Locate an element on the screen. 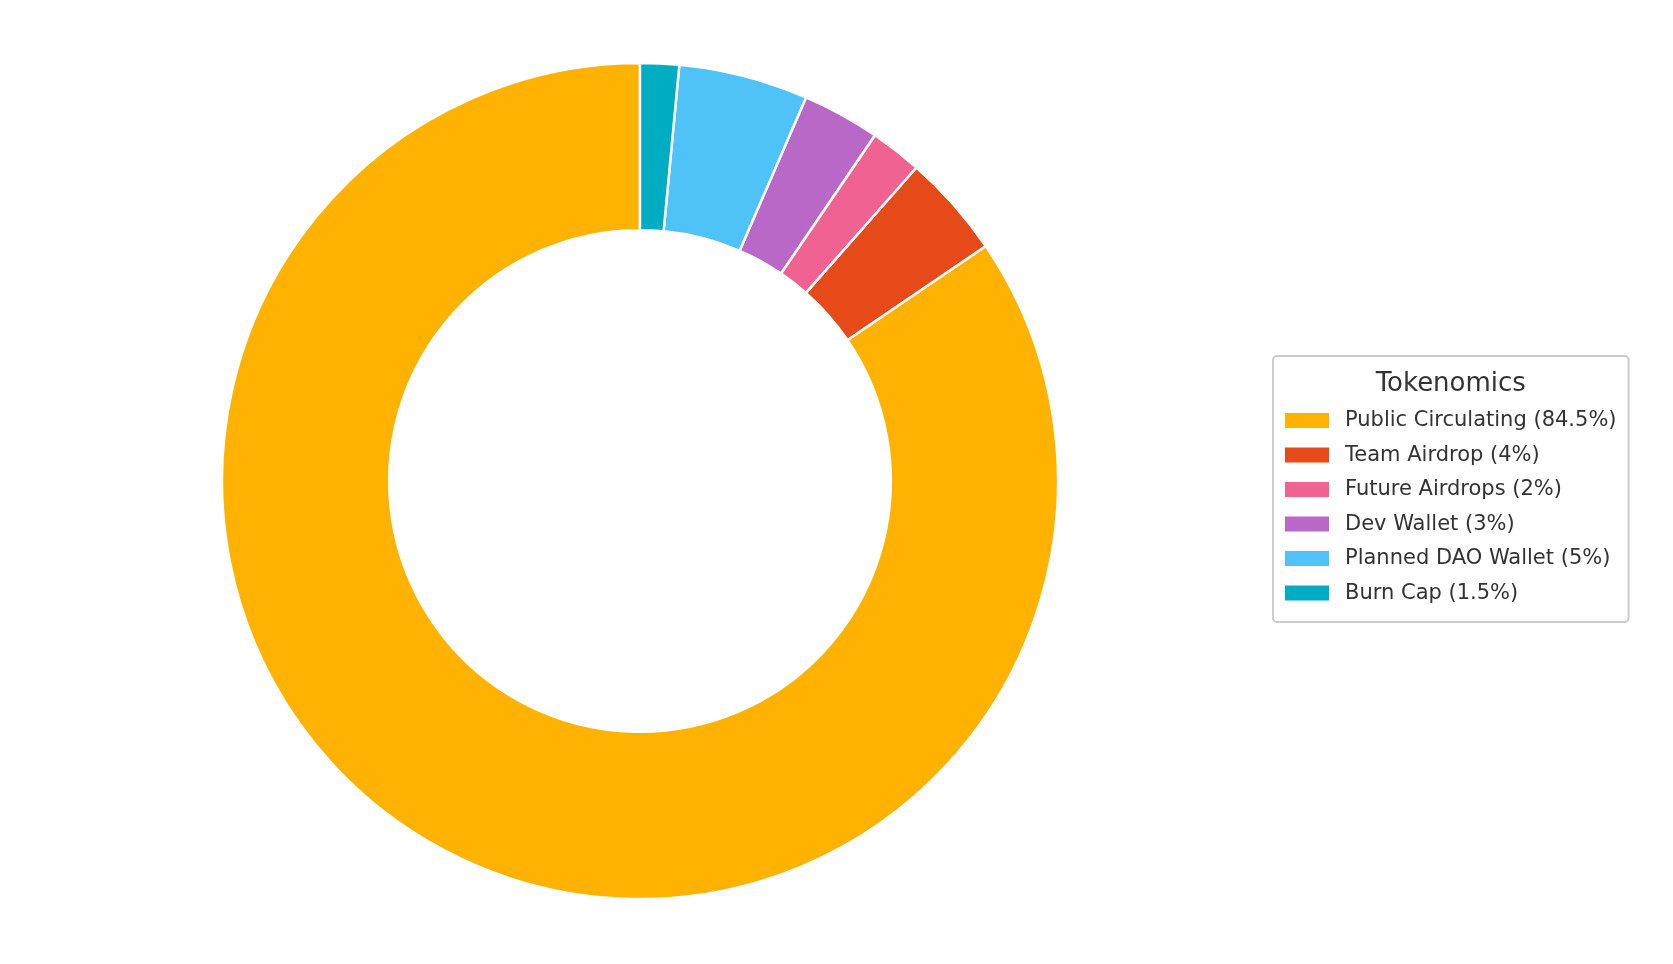 The width and height of the screenshot is (1673, 964). legend-label: Public Circulating (84.5%) is located at coordinates (1481, 419).